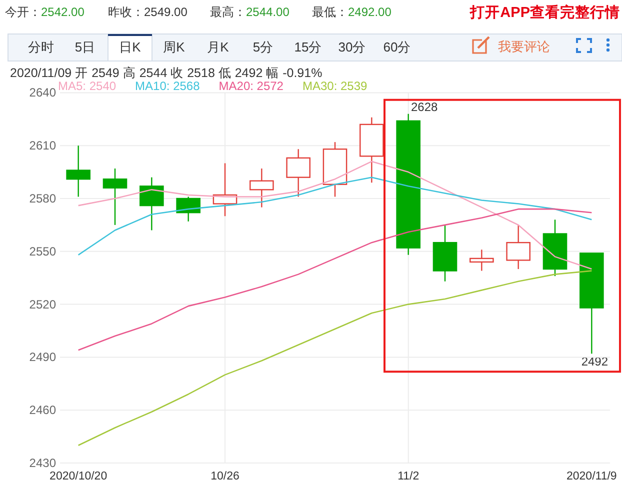 Image resolution: width=622 pixels, height=483 pixels. Describe the element at coordinates (87, 86) in the screenshot. I see `legend-item: MA5: 2540` at that location.